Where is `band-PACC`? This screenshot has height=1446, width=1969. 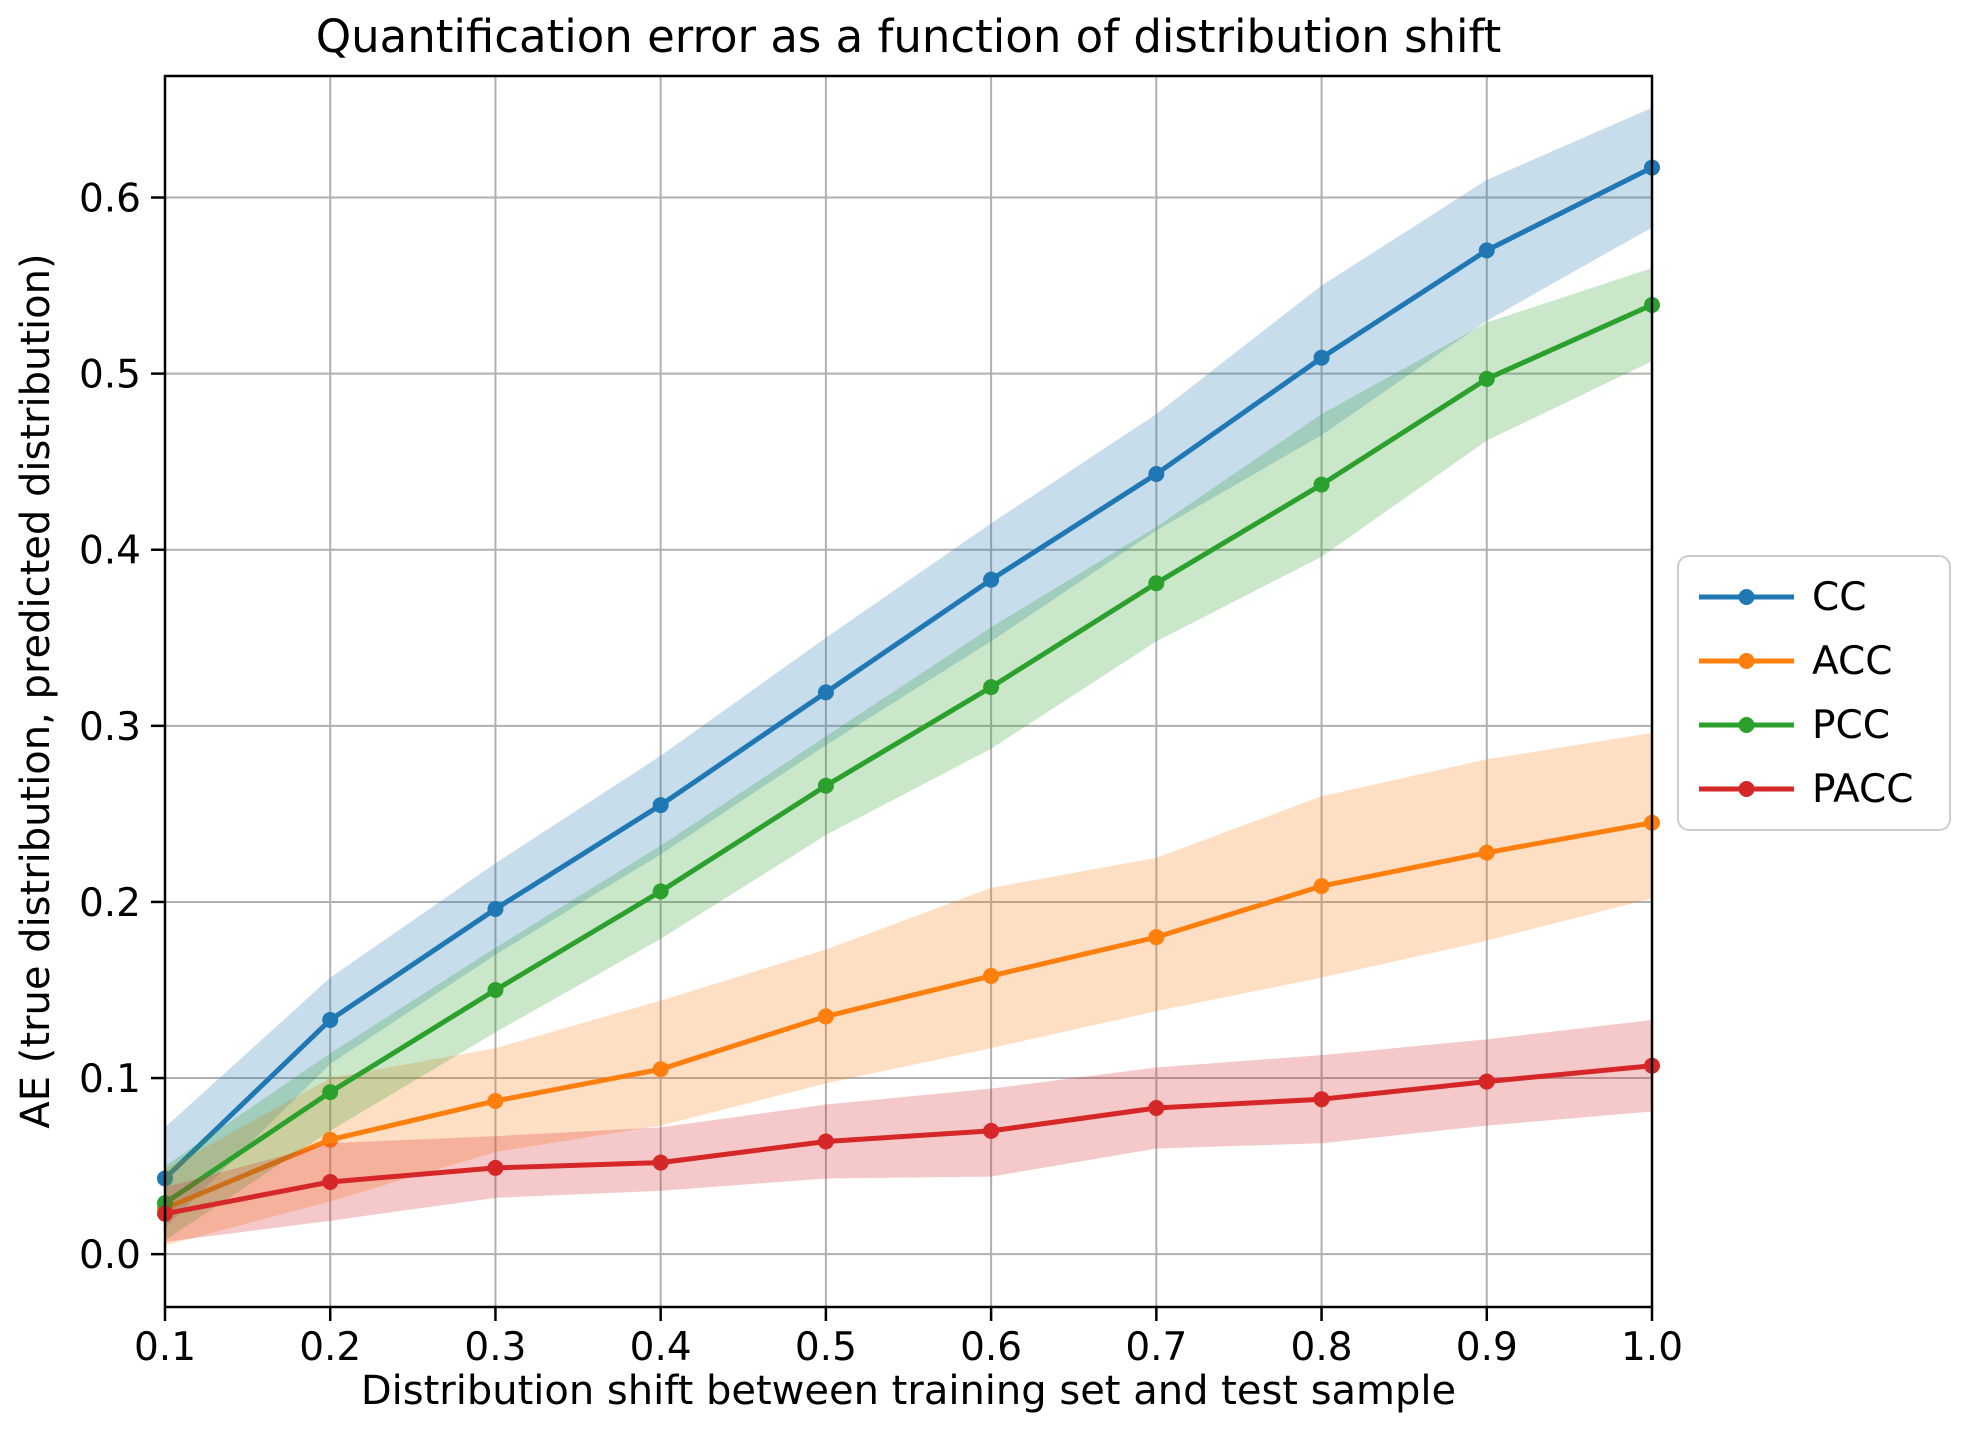
band-PACC is located at coordinates (908, 1130).